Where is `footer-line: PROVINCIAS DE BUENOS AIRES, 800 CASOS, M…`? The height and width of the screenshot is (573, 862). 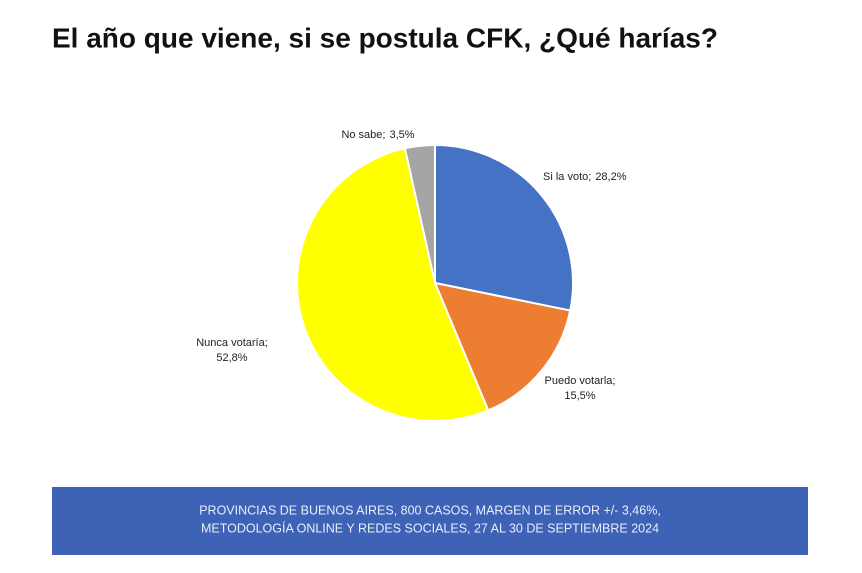
footer-line: PROVINCIAS DE BUENOS AIRES, 800 CASOS, M… is located at coordinates (430, 510).